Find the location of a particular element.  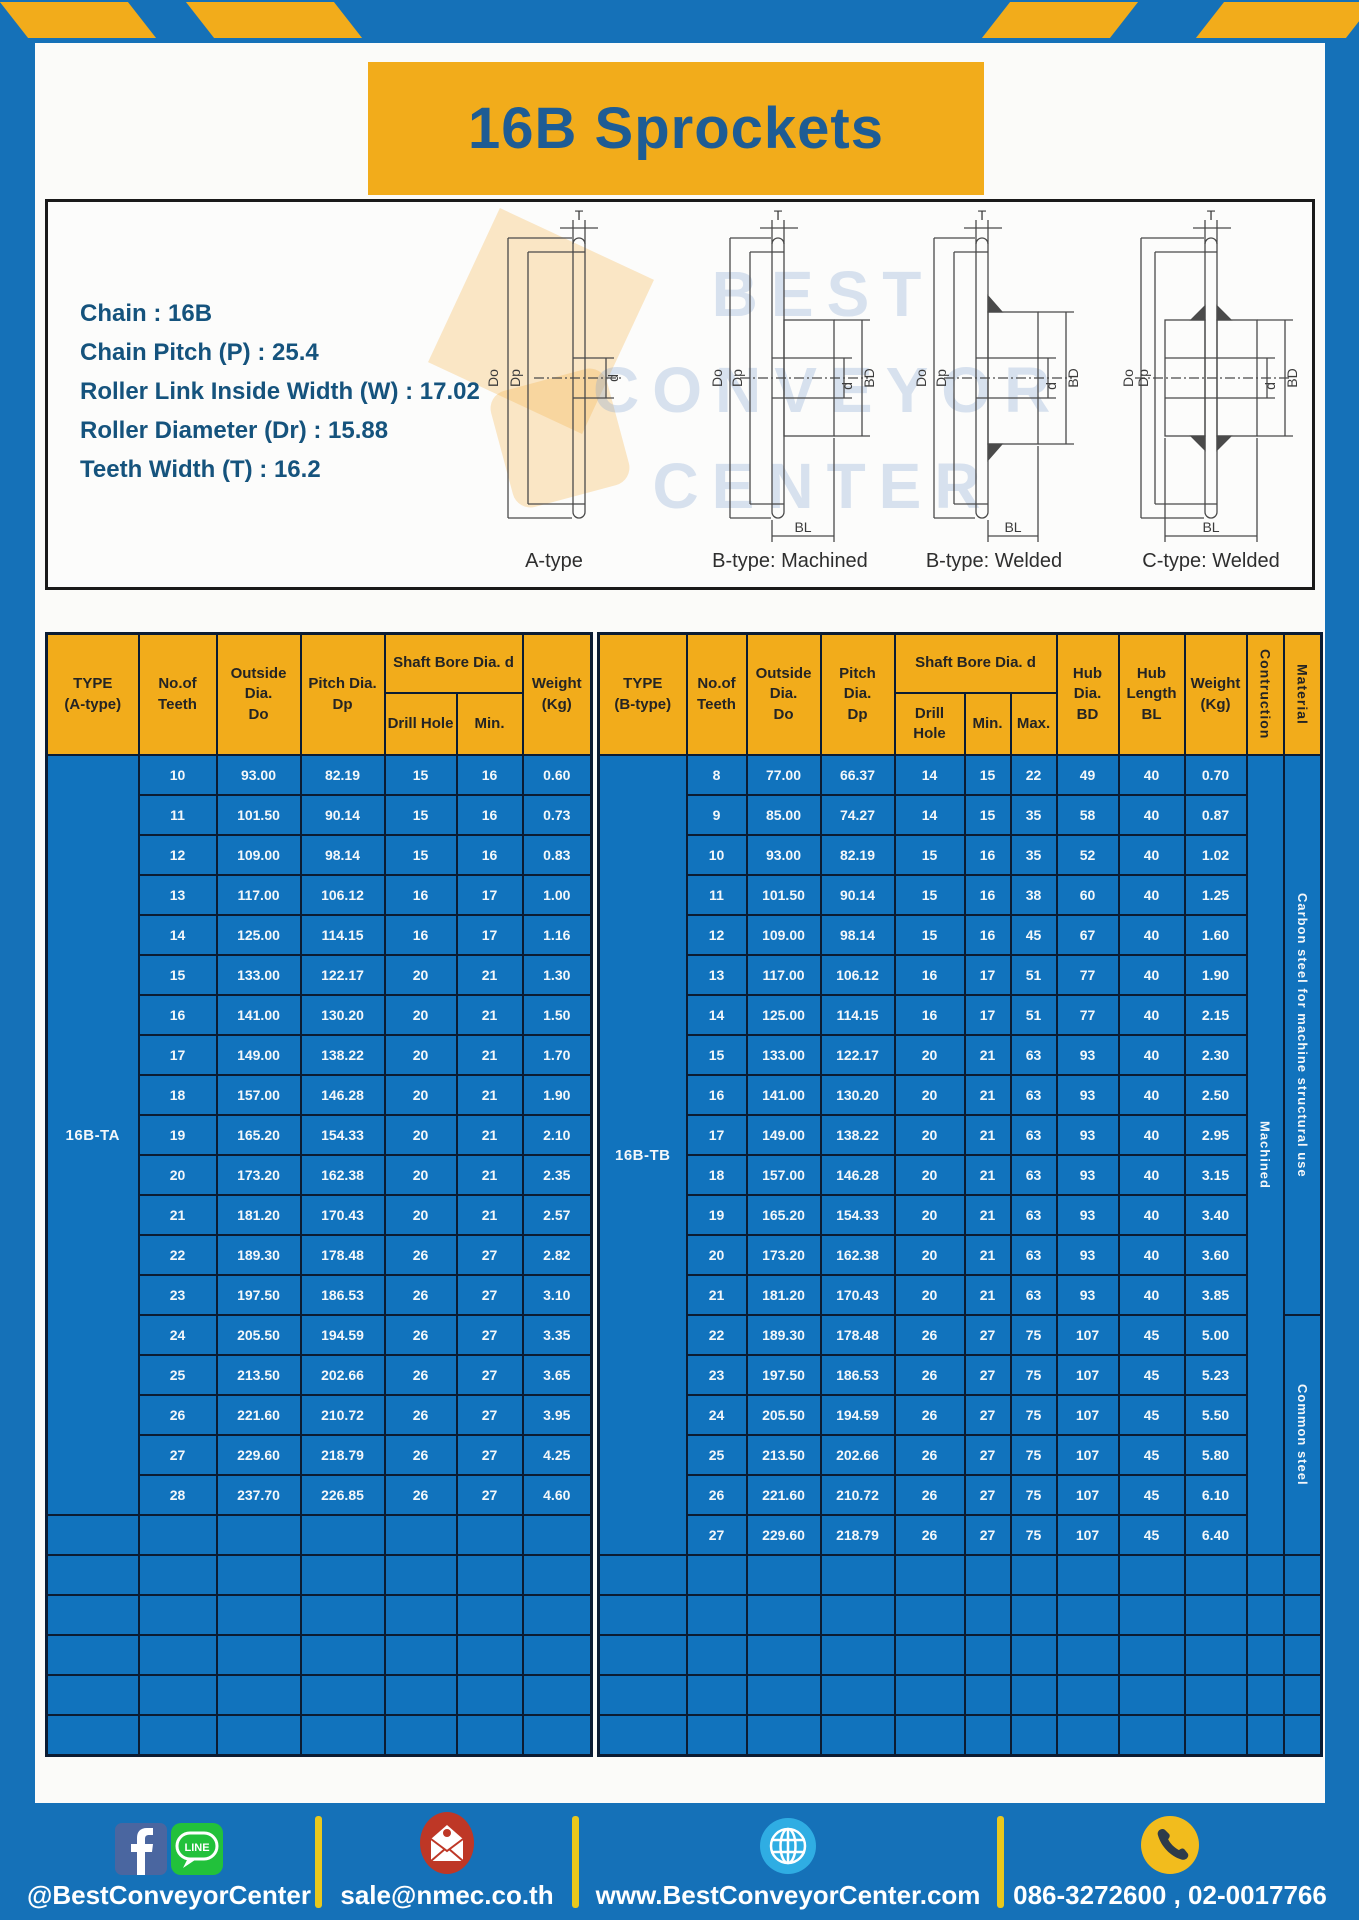

table-cell: 25 is located at coordinates (177, 1375).